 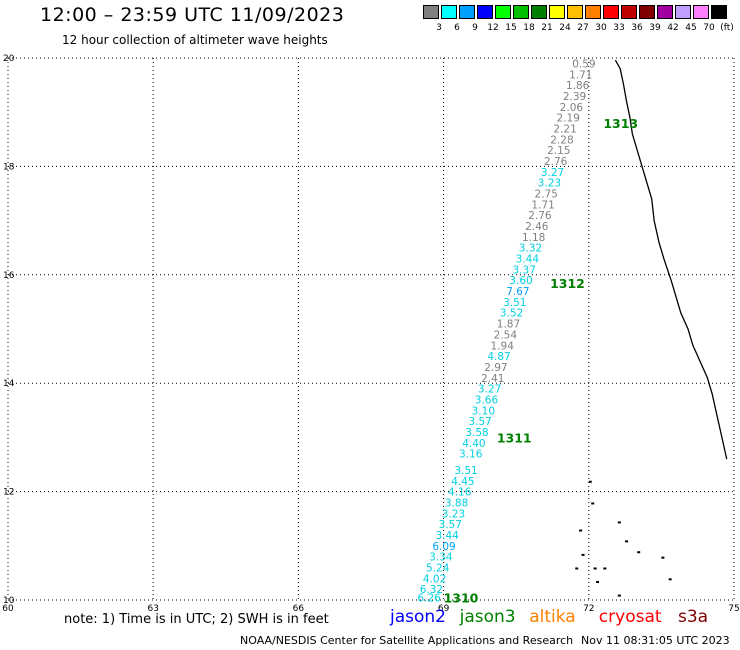 I want to click on satellite-altika: altika, so click(x=552, y=617).